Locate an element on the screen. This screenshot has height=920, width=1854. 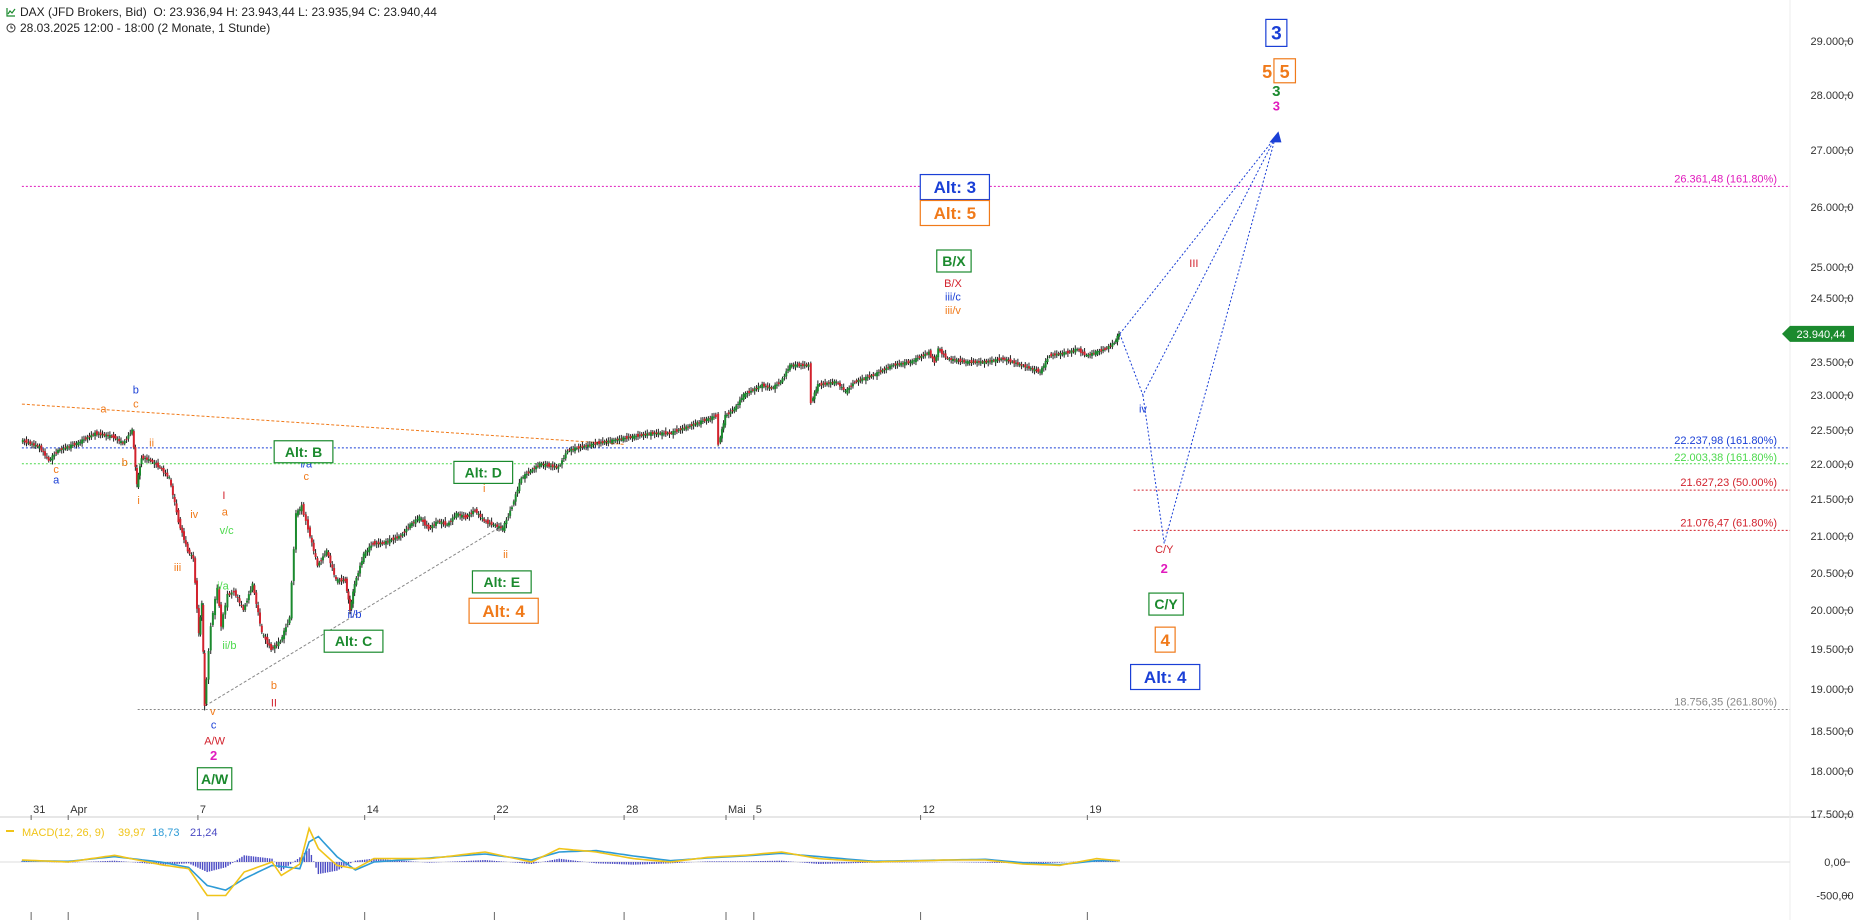
wave-box-label: Alt: D is located at coordinates (483, 472).